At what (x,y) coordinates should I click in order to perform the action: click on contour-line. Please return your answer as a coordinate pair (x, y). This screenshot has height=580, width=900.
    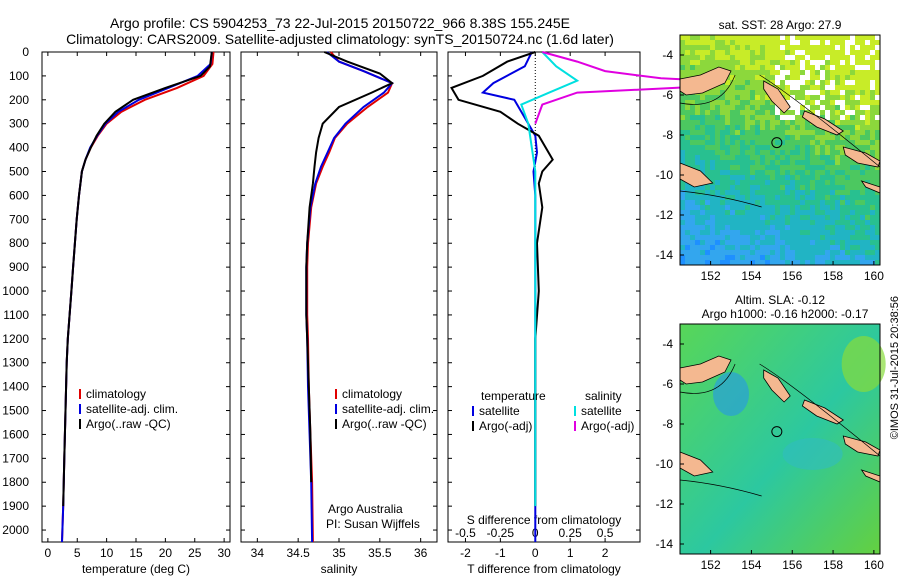
    Looking at the image, I should click on (720, 199).